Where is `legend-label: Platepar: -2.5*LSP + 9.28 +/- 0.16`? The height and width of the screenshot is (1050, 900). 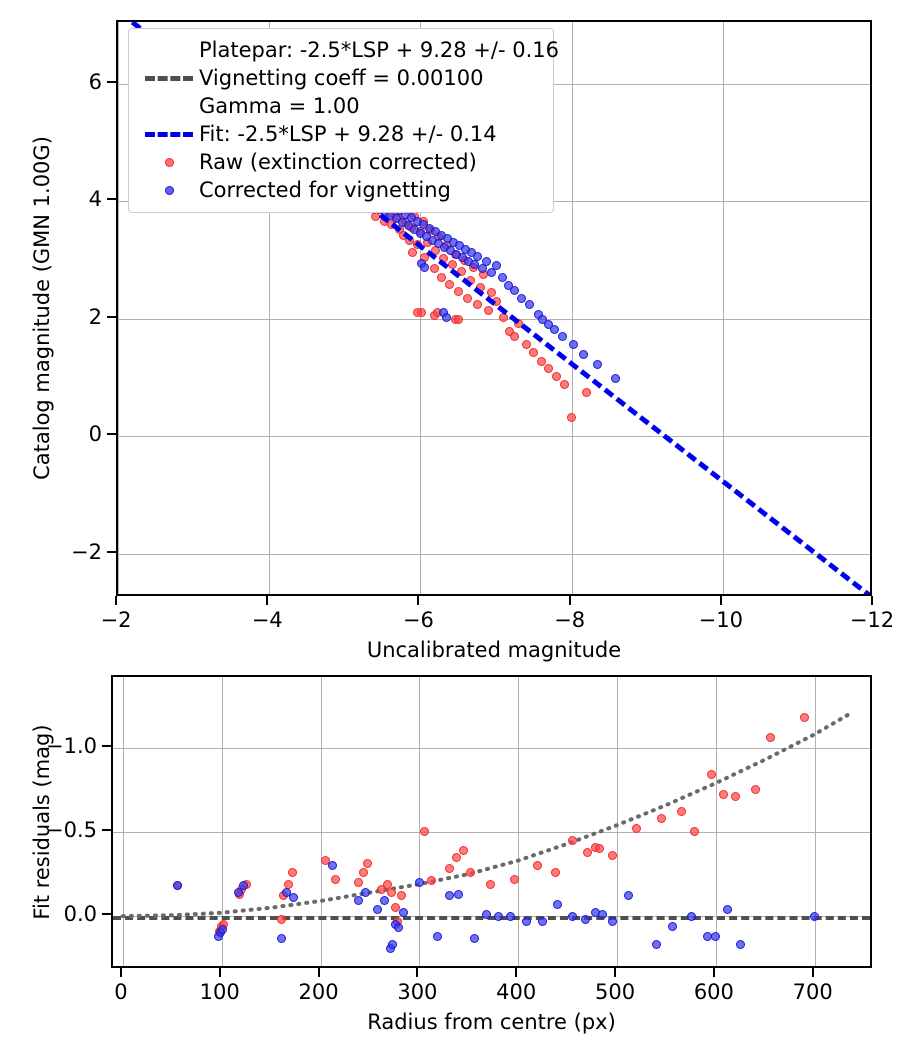
legend-label: Platepar: -2.5*LSP + 9.28 +/- 0.16 is located at coordinates (379, 50).